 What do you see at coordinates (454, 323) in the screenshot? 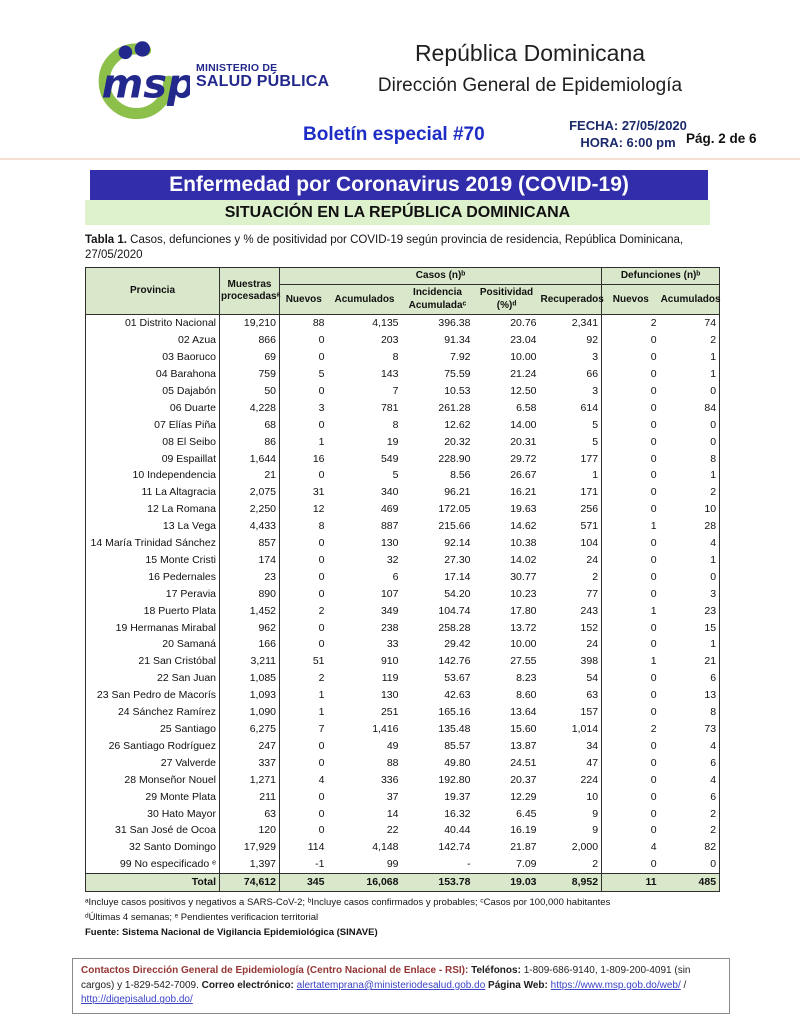
I see `value-cell: 396.38` at bounding box center [454, 323].